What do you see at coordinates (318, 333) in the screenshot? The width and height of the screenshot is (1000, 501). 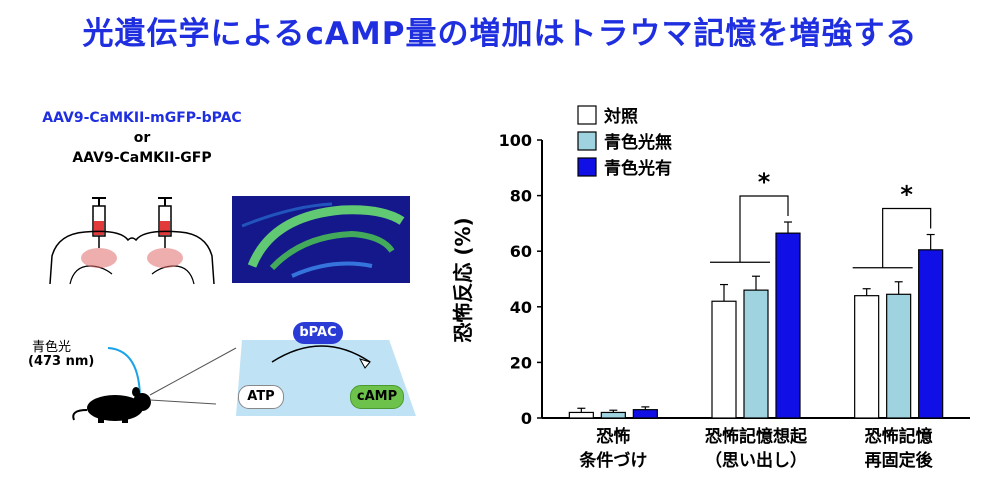 I see `bpac-node: bPAC` at bounding box center [318, 333].